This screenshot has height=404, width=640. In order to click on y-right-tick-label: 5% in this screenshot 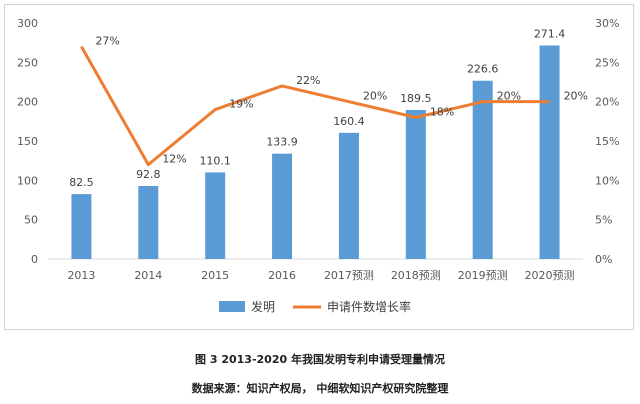, I will do `click(603, 220)`.